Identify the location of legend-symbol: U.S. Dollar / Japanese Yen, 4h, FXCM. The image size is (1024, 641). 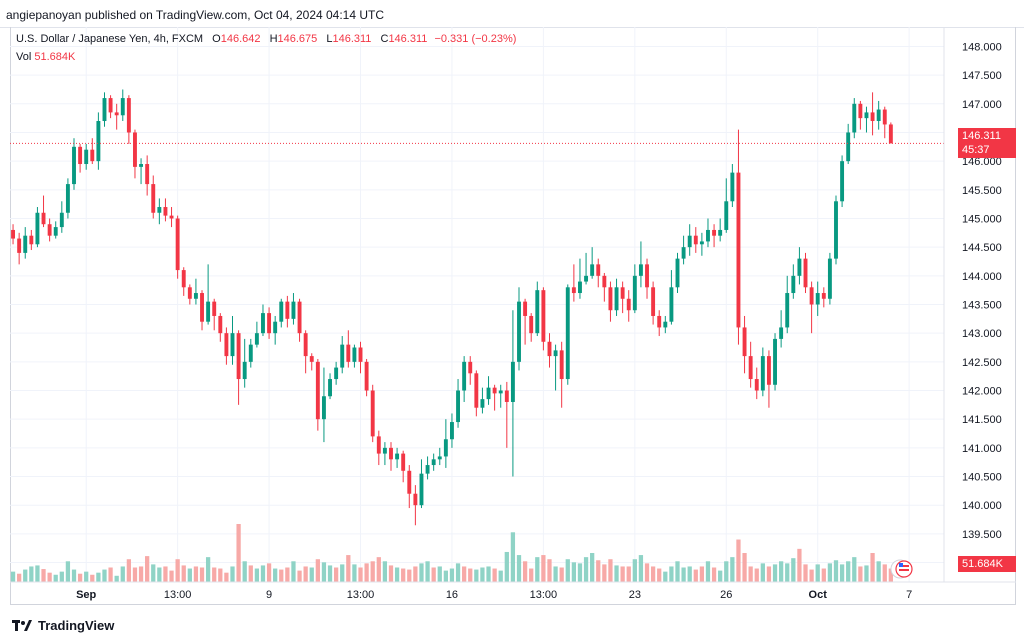
(110, 39).